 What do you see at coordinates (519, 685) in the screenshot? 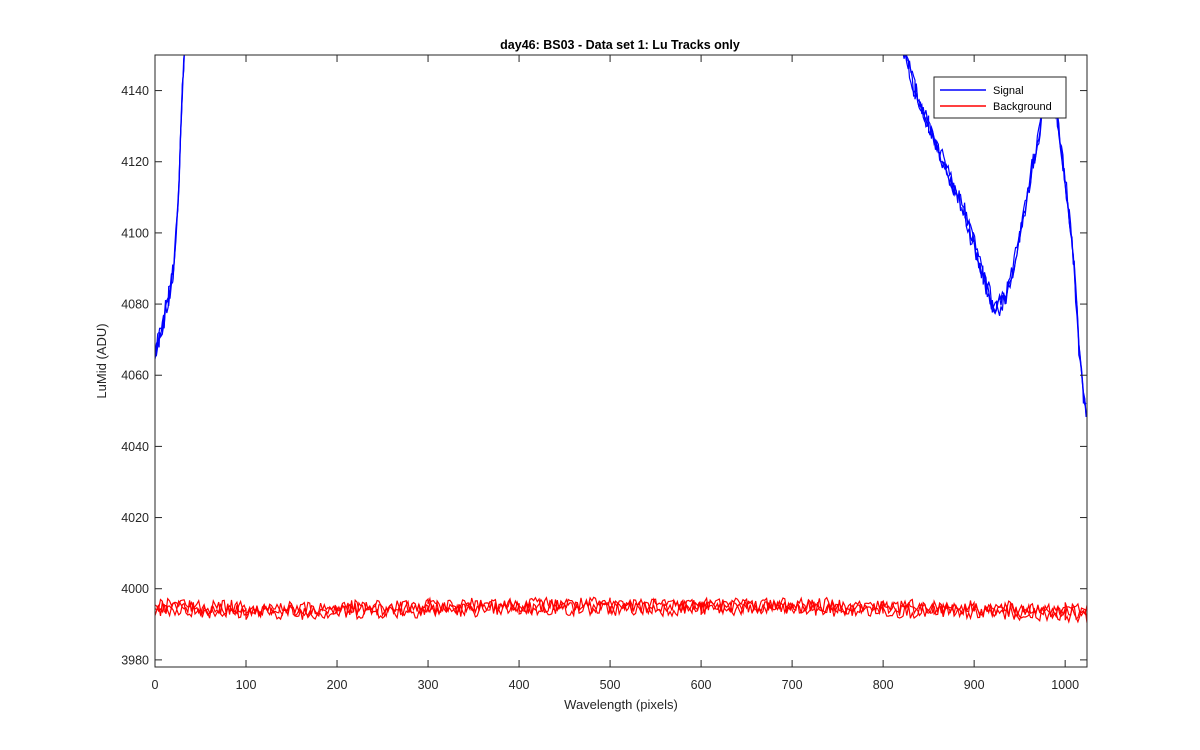
I see `x-tick-label: 400` at bounding box center [519, 685].